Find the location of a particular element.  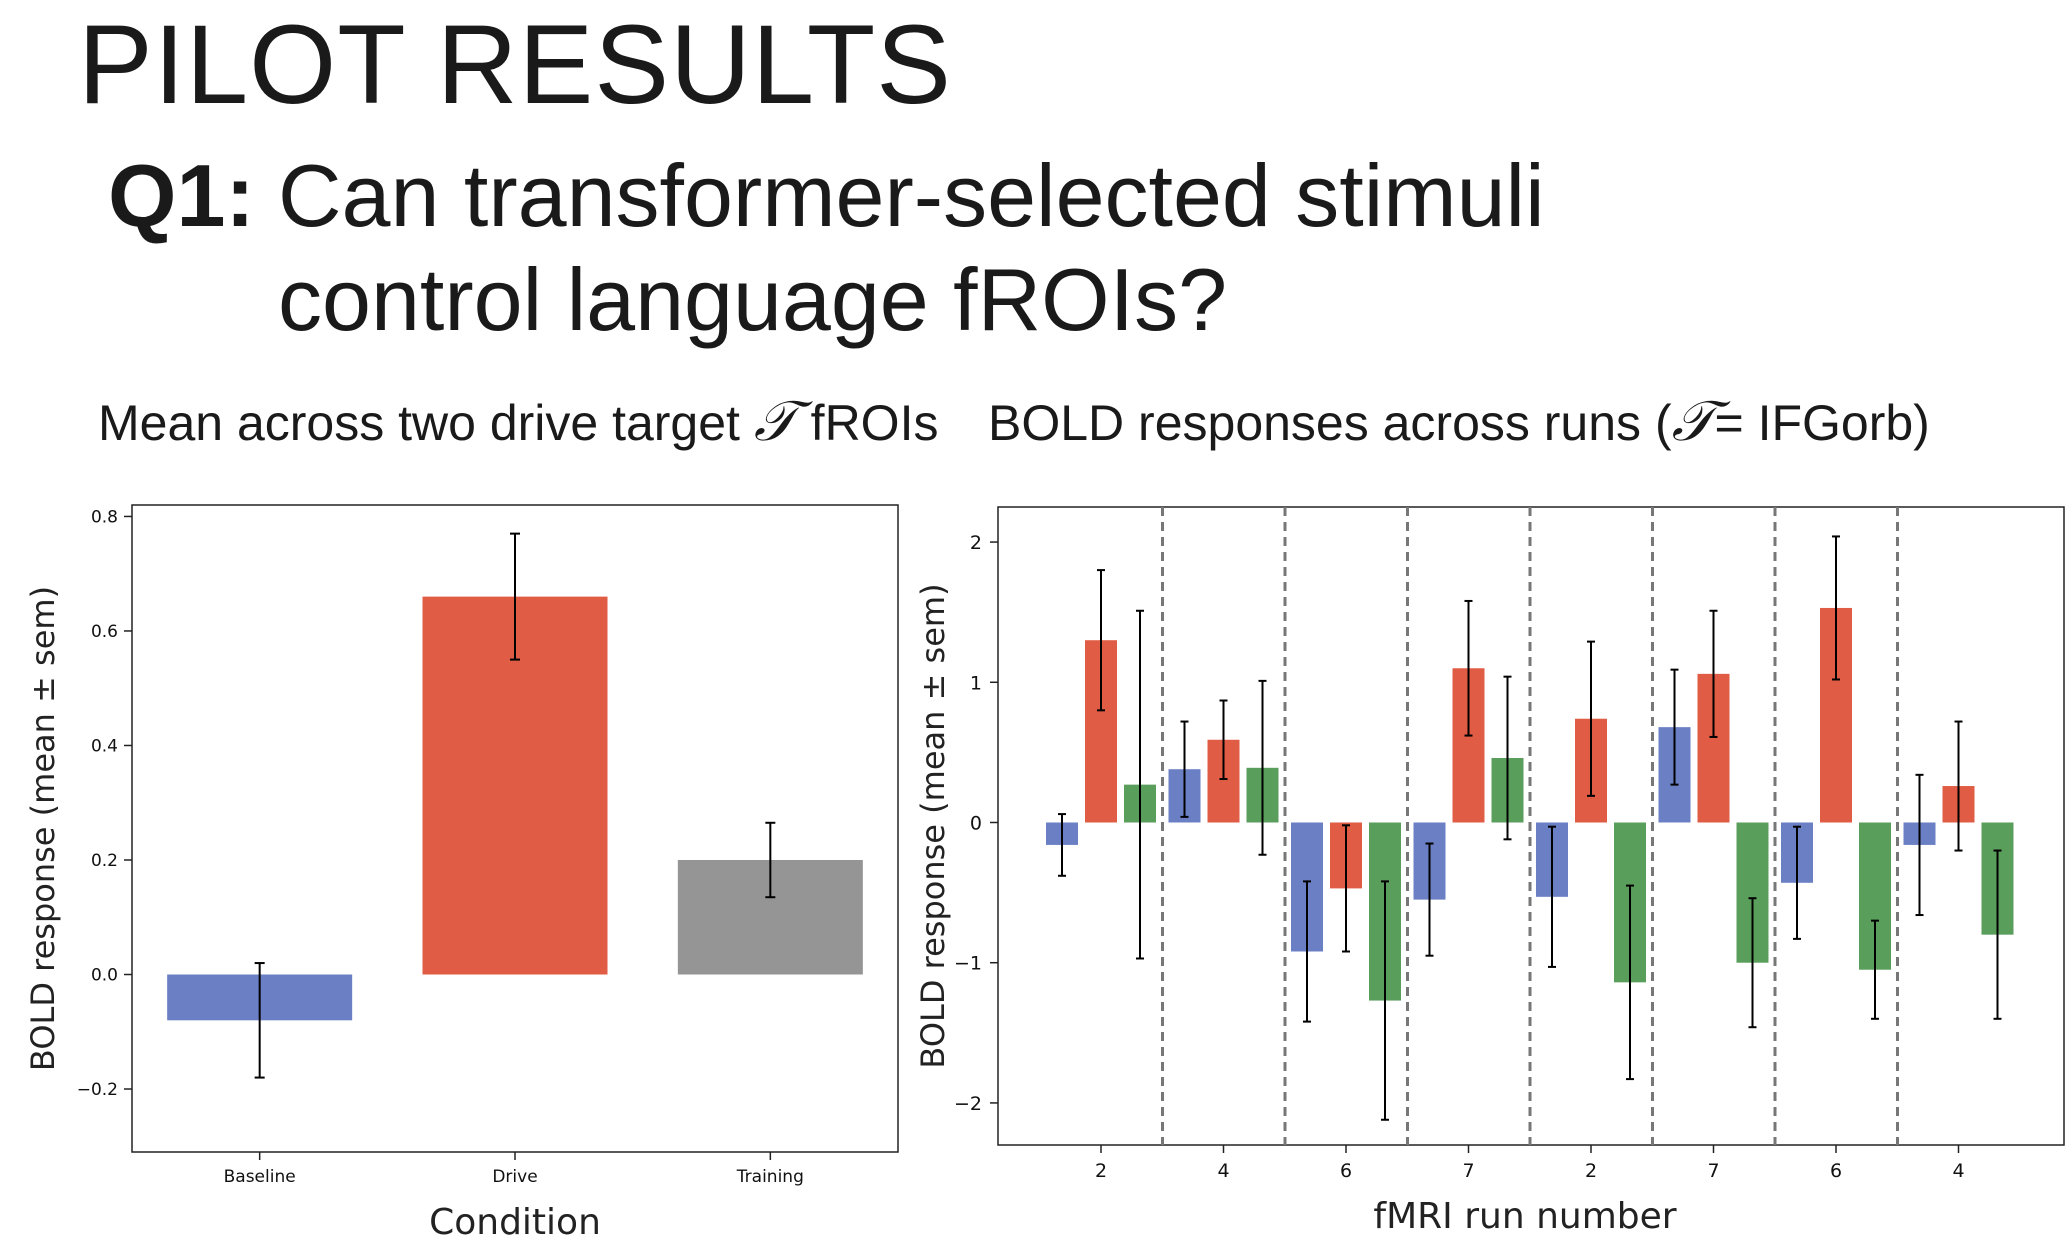

right-subtitle-text-a: BOLD responses across runs ( is located at coordinates (1330, 423).